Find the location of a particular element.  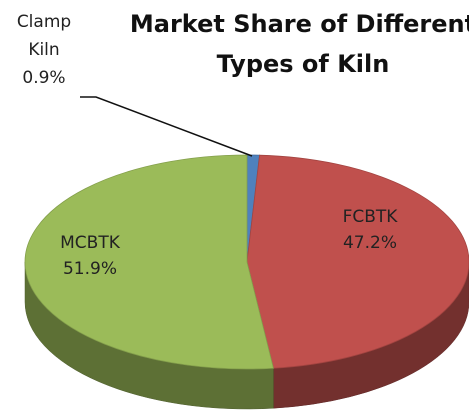

leader-line is located at coordinates (166, 126).